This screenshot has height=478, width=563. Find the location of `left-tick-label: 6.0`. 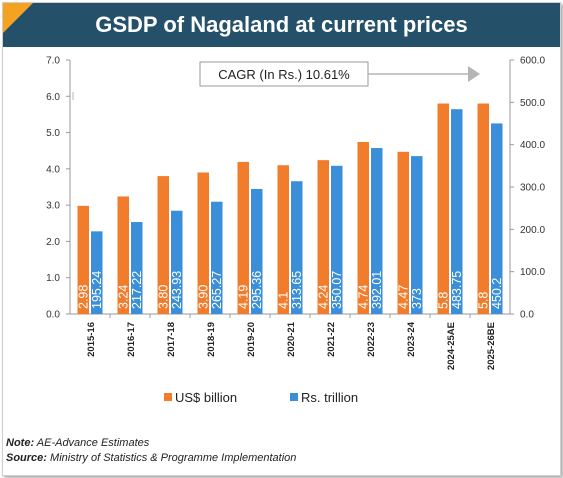

left-tick-label: 6.0 is located at coordinates (53, 97).